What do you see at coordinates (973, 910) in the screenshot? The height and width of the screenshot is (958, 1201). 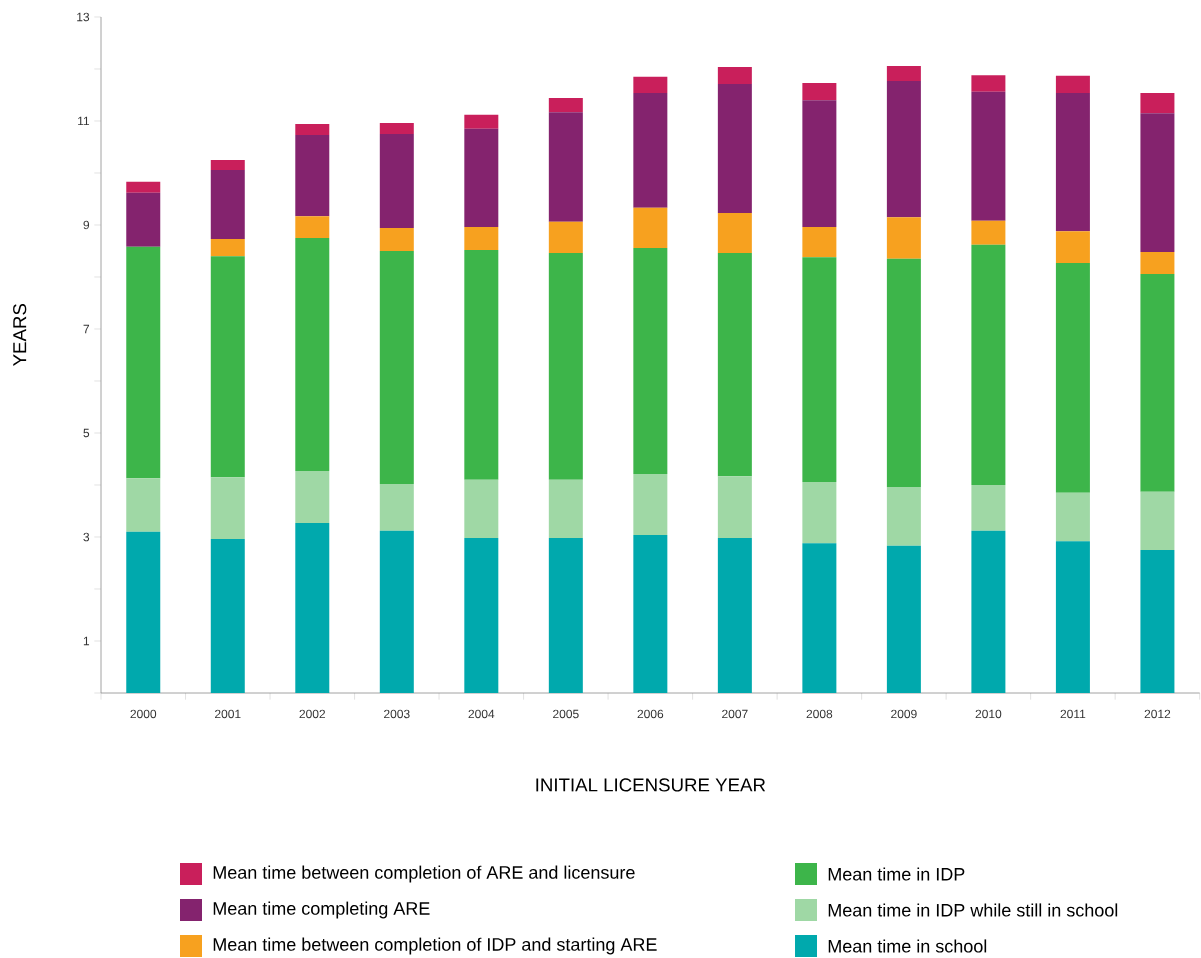 I see `legend-label: Mean time in IDP while still in school` at bounding box center [973, 910].